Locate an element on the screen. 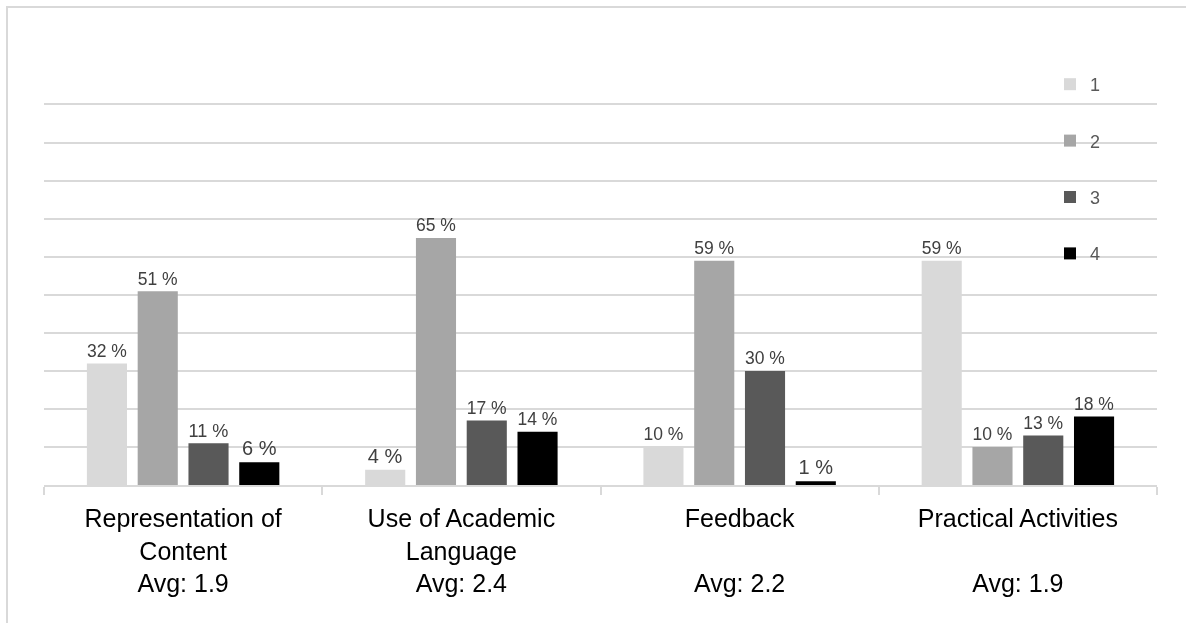  legend-label: 1 is located at coordinates (1095, 85).